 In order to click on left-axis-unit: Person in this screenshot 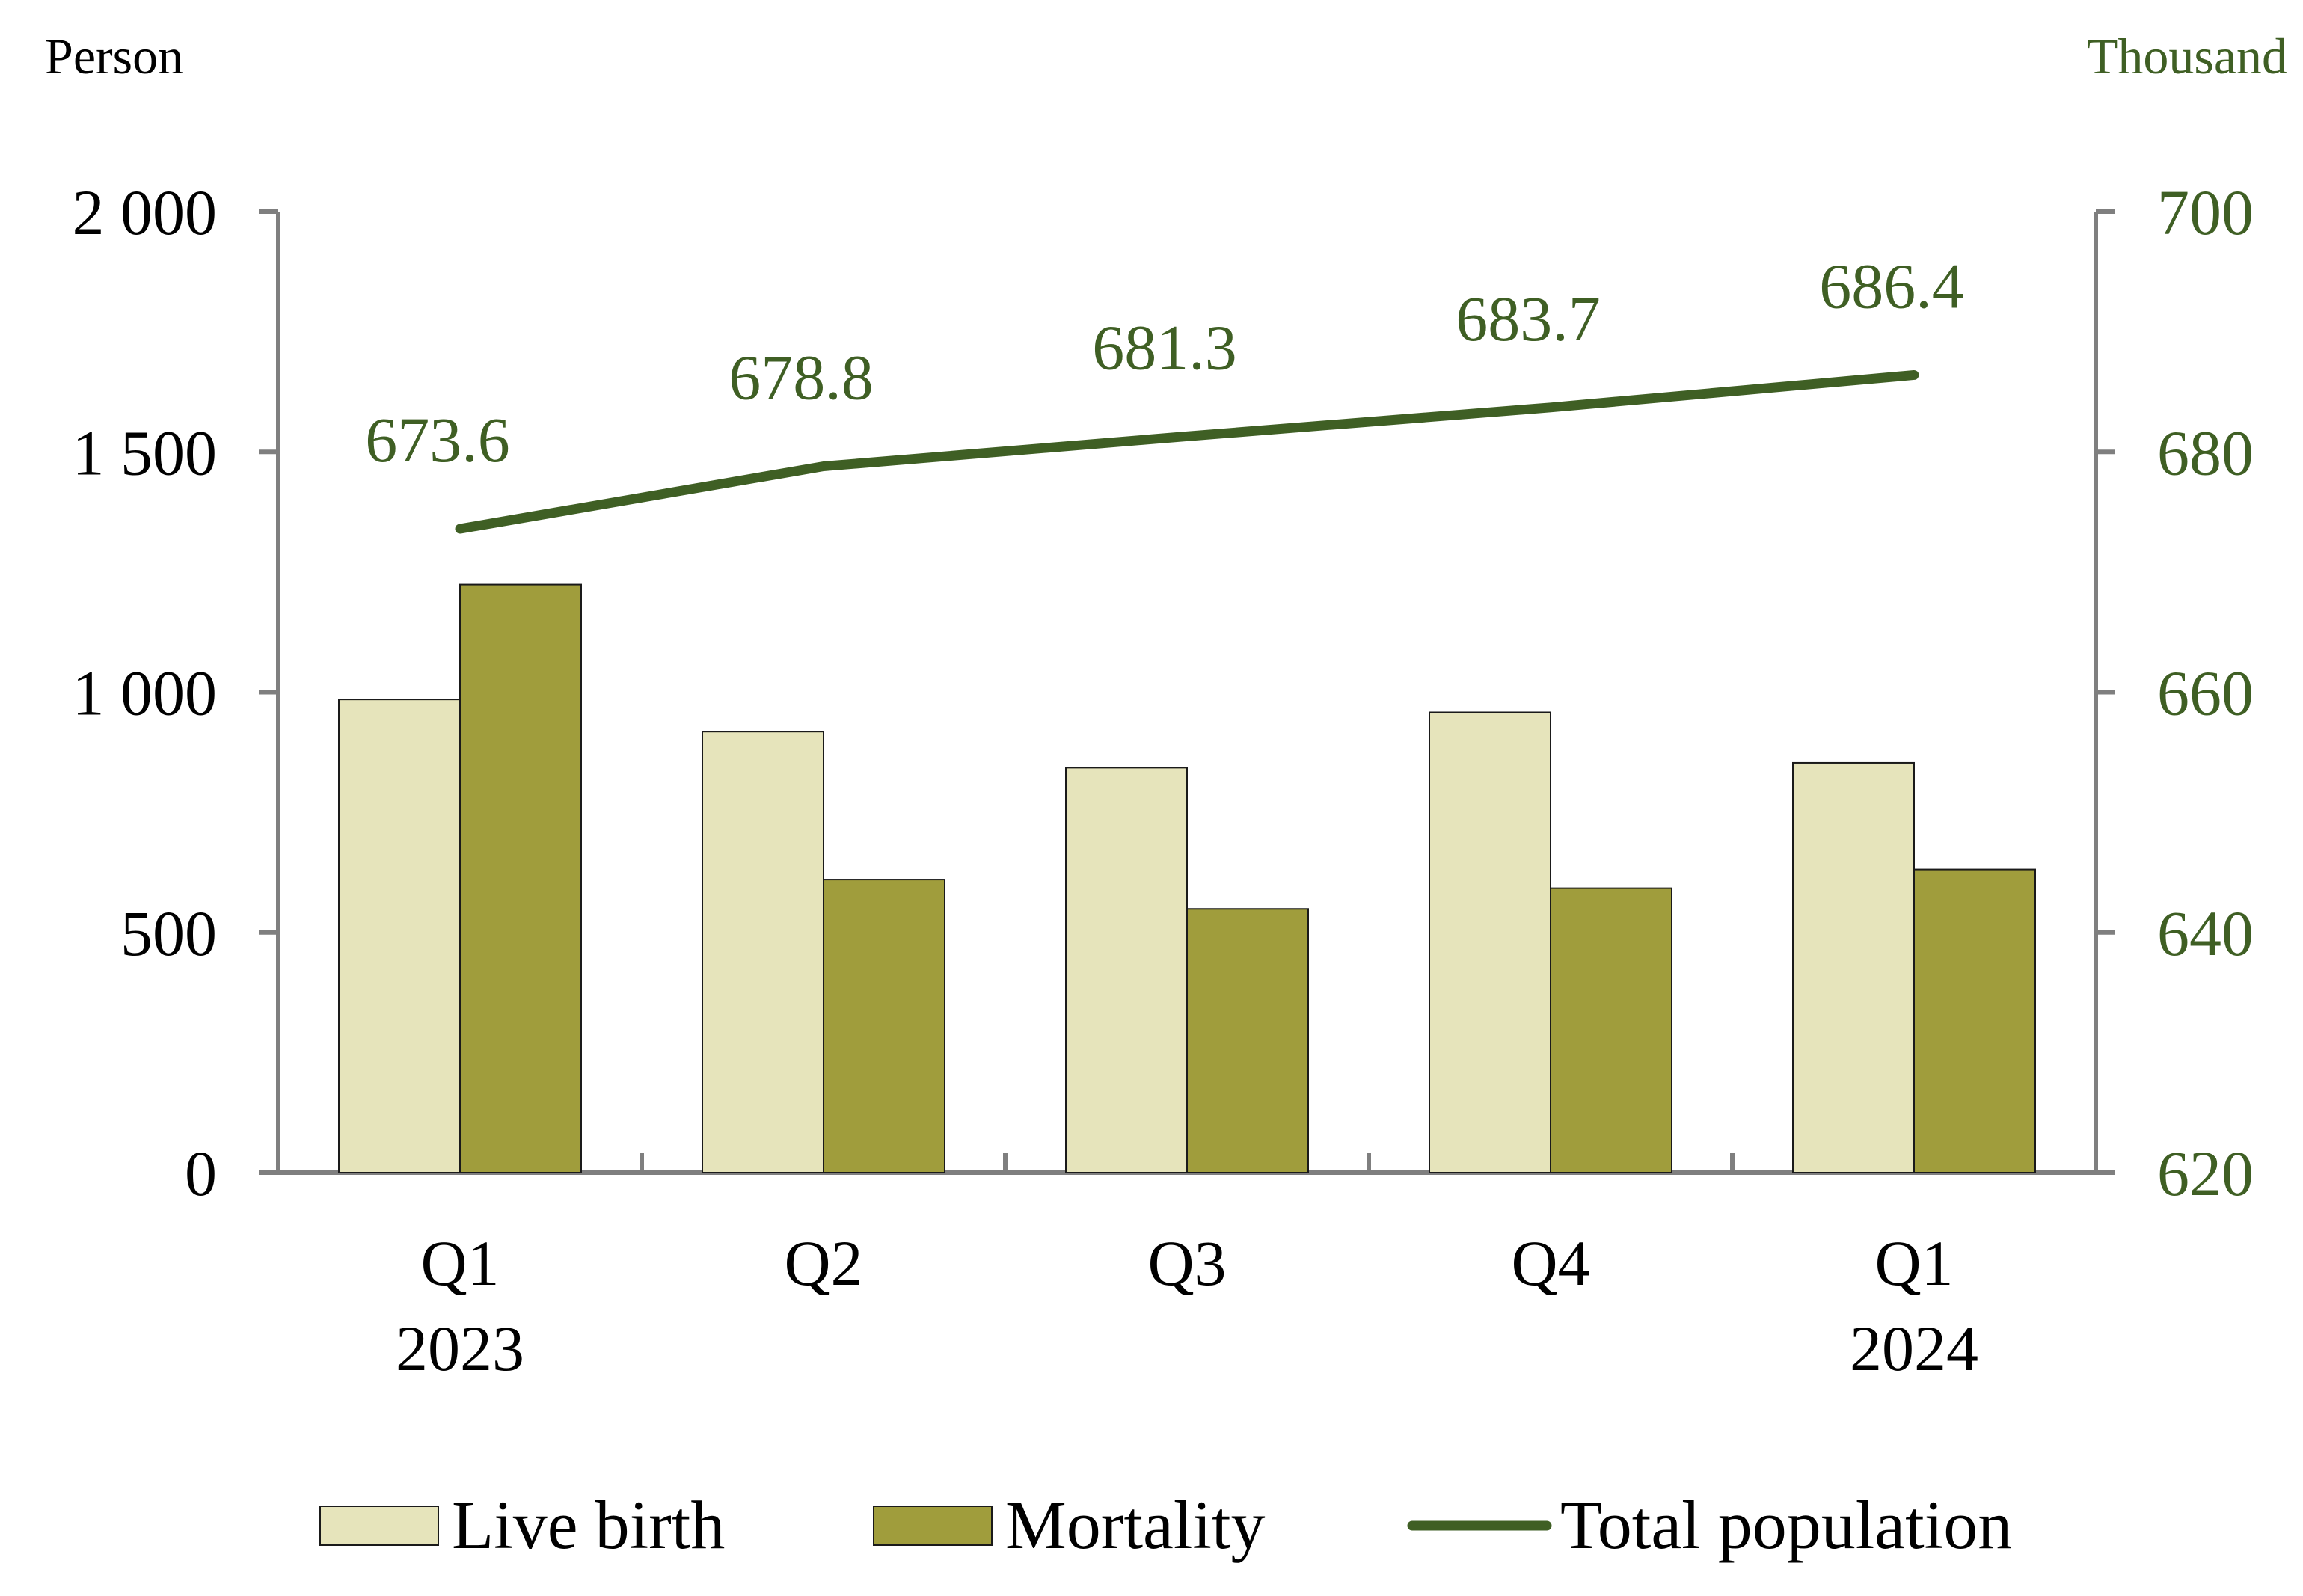, I will do `click(114, 56)`.